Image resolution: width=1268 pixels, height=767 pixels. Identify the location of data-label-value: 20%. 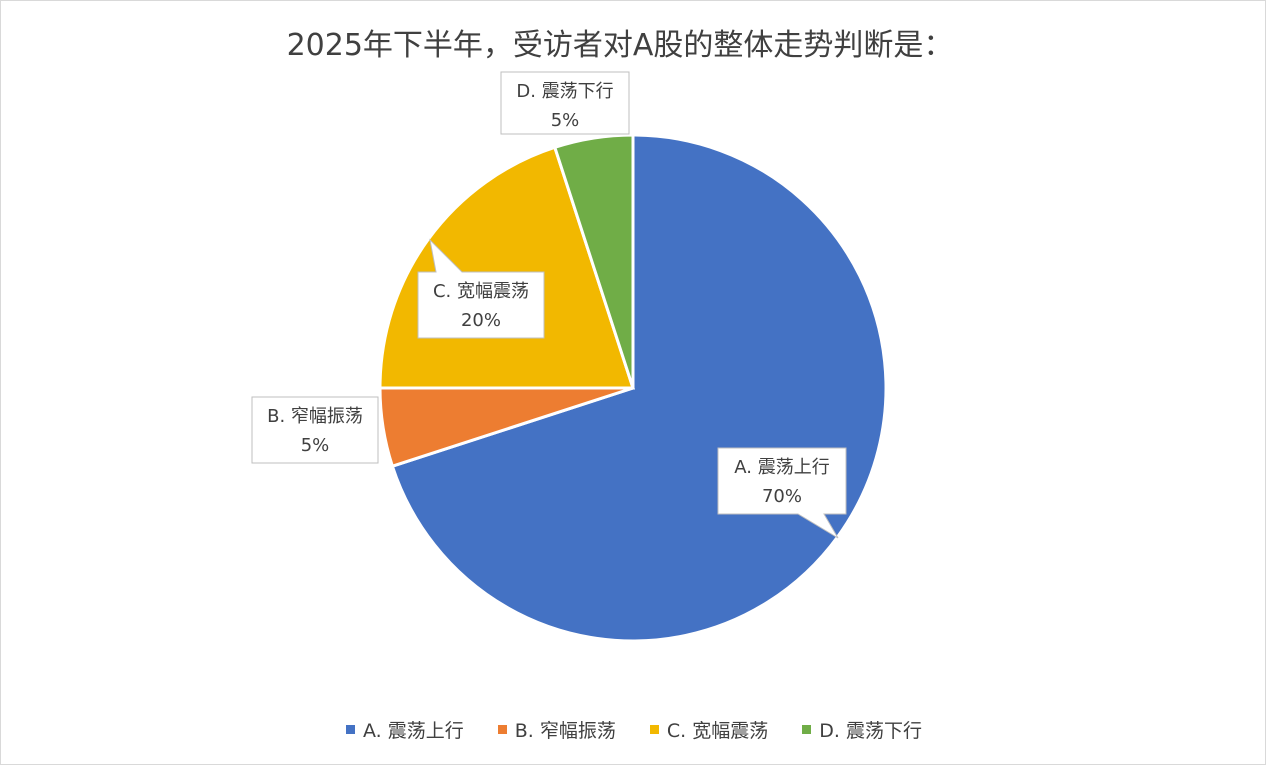
(481, 320).